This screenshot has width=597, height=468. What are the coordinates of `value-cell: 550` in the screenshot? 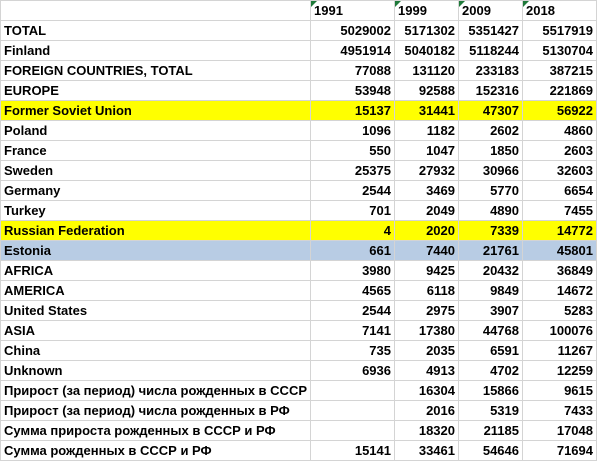 It's located at (352, 150).